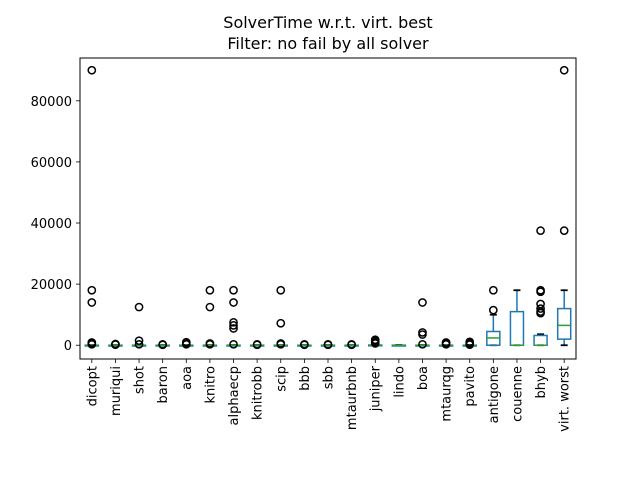  Describe the element at coordinates (92, 386) in the screenshot. I see `x-tick-label: dicopt` at that location.